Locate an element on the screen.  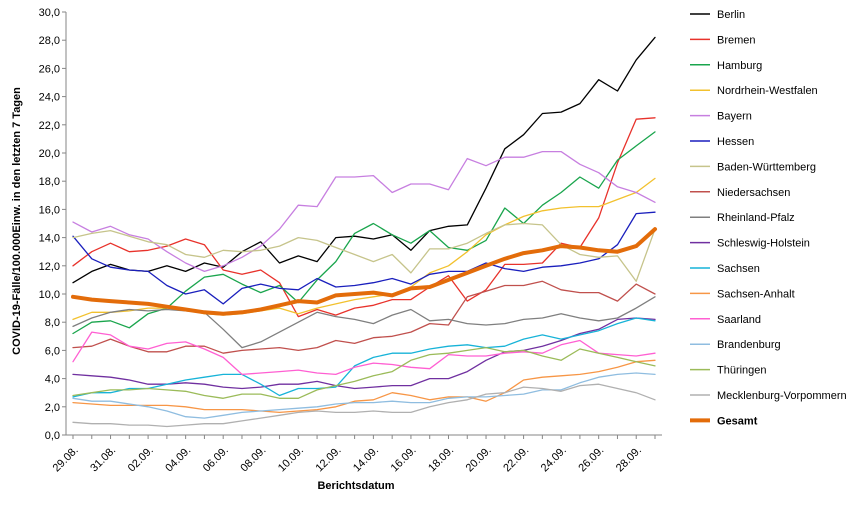
legend-label-sachsen-anhalt: Sachsen-Anhalt is located at coordinates (756, 294).